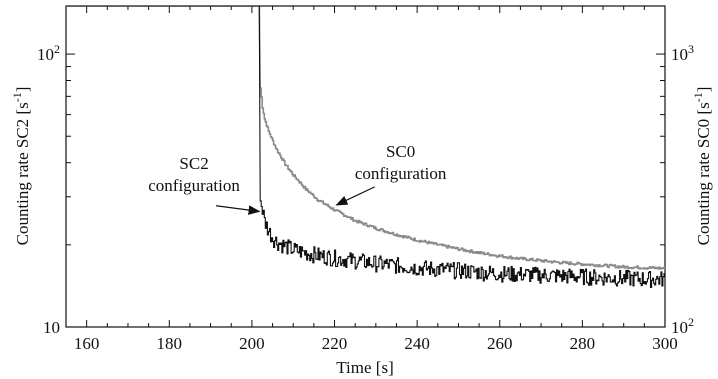  I want to click on x-tick-label: 260, so click(500, 343).